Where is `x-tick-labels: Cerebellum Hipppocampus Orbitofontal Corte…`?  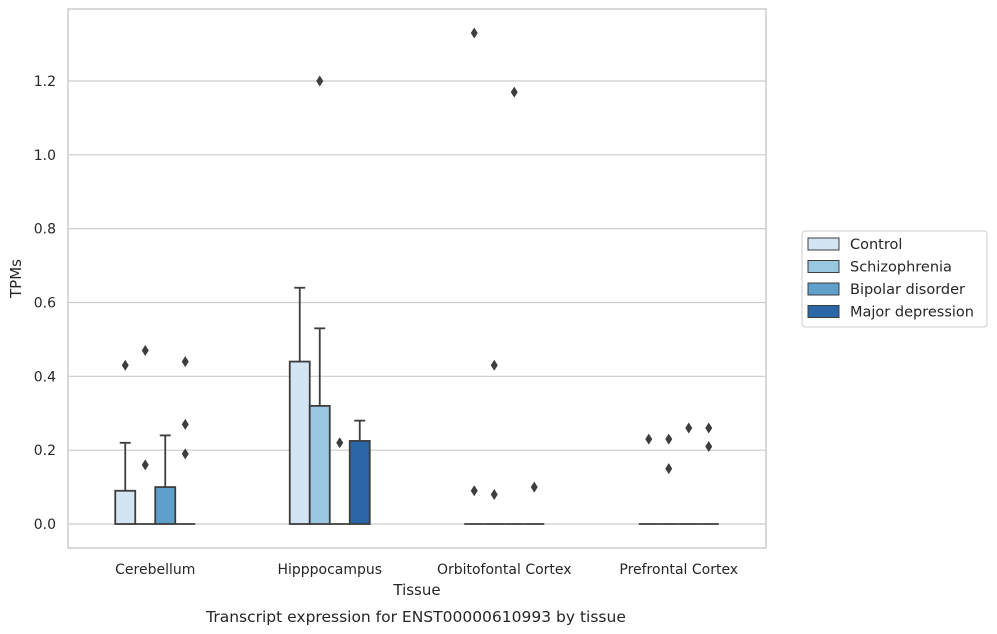
x-tick-labels: Cerebellum Hipppocampus Orbitofontal Corte… is located at coordinates (426, 570).